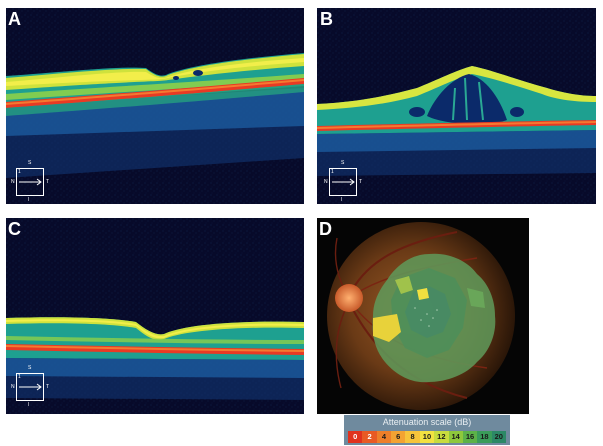 The width and height of the screenshot is (603, 446). Describe the element at coordinates (384, 437) in the screenshot. I see `attenuation-scale-tick: 4` at that location.